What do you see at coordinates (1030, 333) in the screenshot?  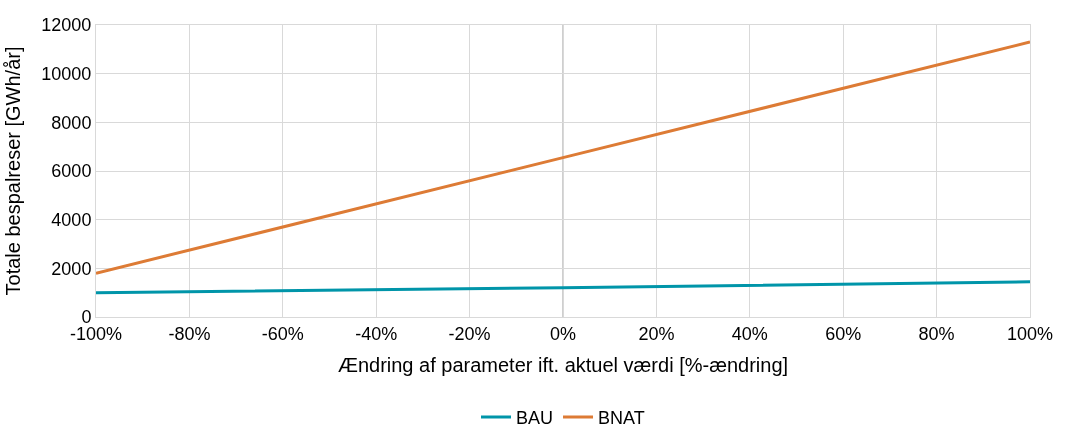 I see `x-tick-label: 100%` at bounding box center [1030, 333].